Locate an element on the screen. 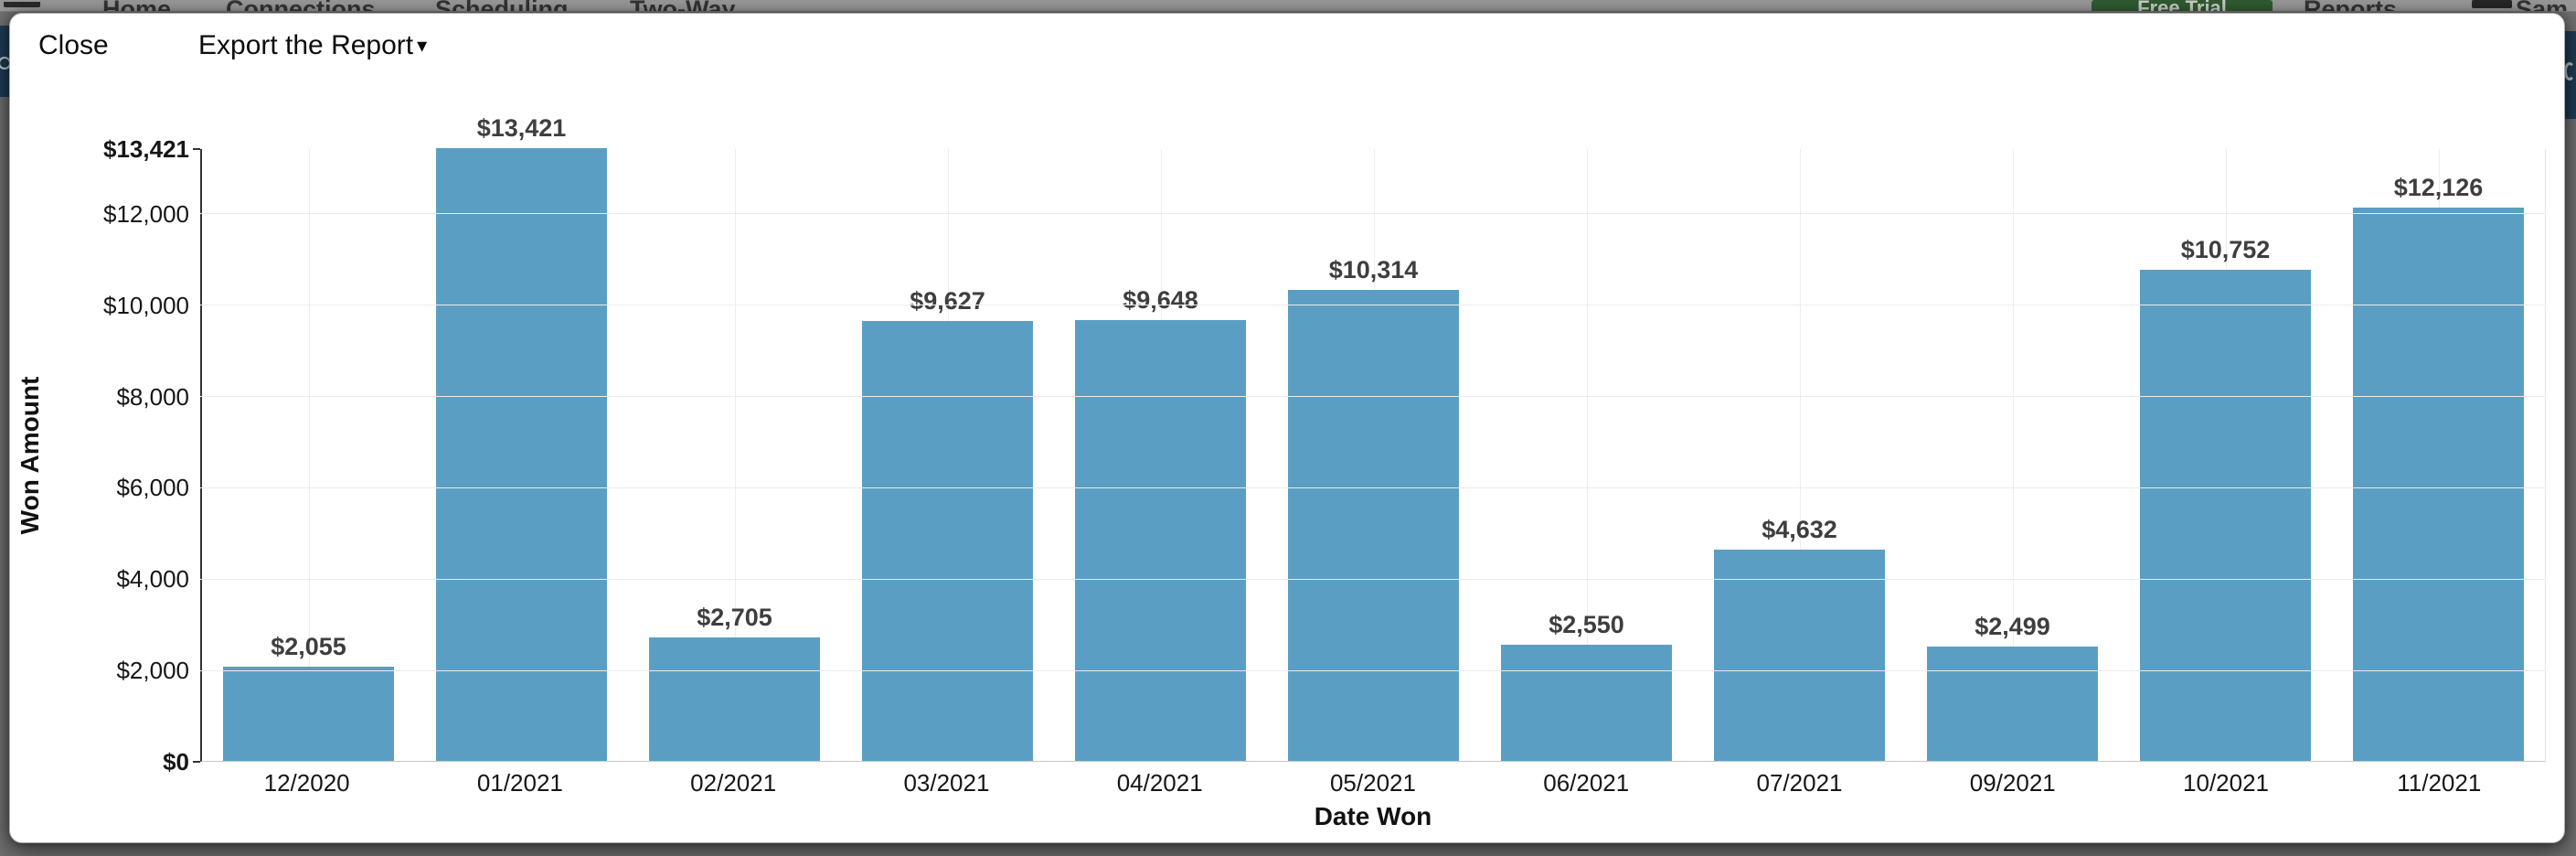 Image resolution: width=2576 pixels, height=856 pixels. nav-item-scheduling: Scheduling is located at coordinates (502, 5).